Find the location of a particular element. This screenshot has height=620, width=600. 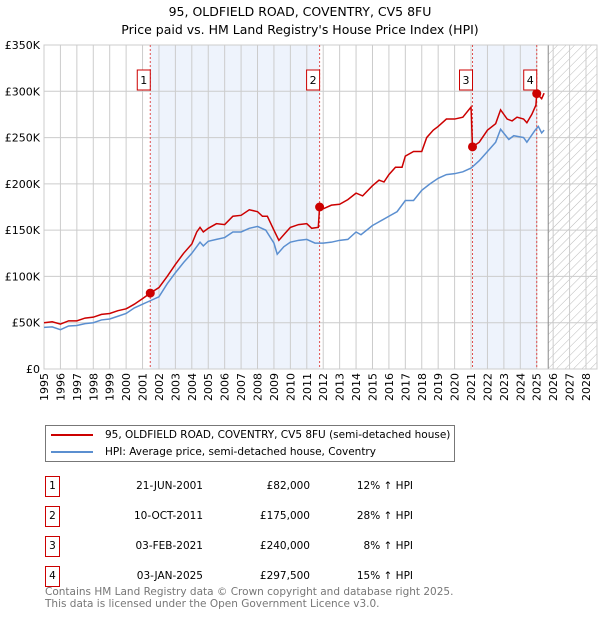

sale-label: 1 is located at coordinates (143, 80).